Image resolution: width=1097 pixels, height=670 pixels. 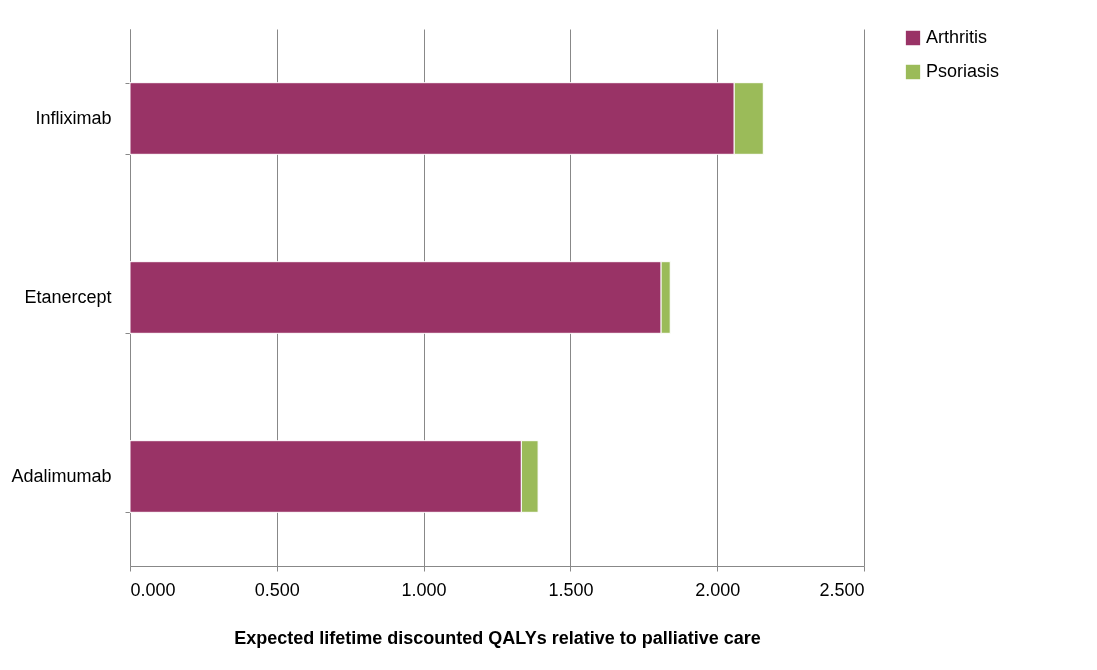 I want to click on y-tick-label: Etanercept, so click(x=68, y=297).